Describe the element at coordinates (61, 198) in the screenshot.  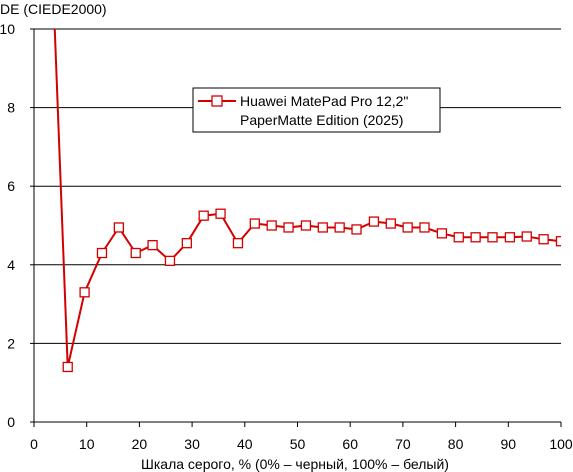
I see `series-0-lead-line` at that location.